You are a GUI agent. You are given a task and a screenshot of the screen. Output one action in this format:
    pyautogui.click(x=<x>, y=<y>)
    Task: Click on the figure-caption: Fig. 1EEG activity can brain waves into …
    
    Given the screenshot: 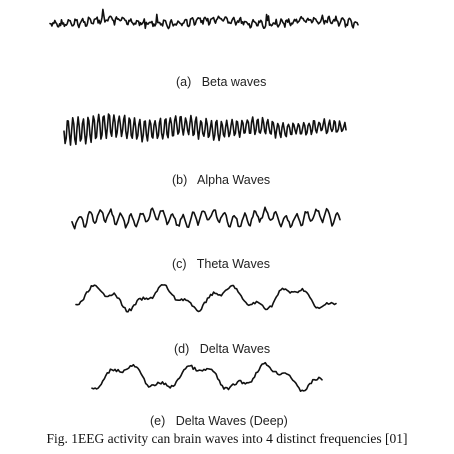 What is the action you would take?
    pyautogui.click(x=226, y=438)
    